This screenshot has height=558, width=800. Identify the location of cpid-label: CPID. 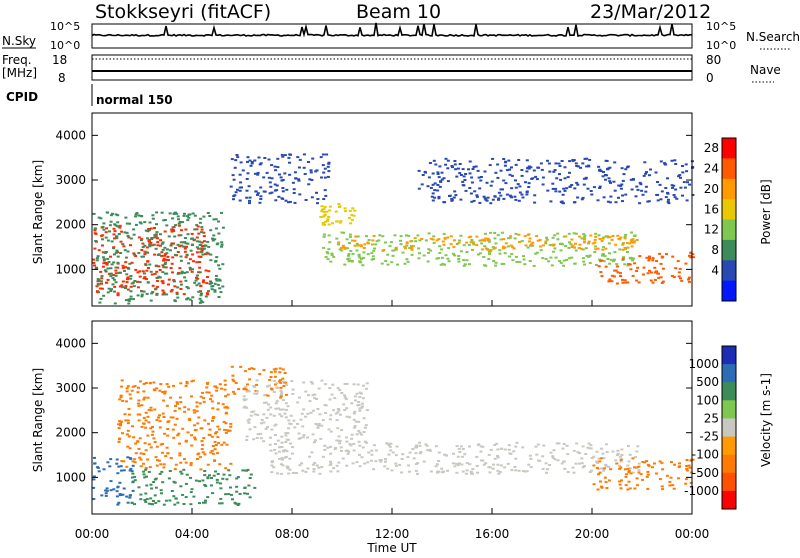
(22, 97).